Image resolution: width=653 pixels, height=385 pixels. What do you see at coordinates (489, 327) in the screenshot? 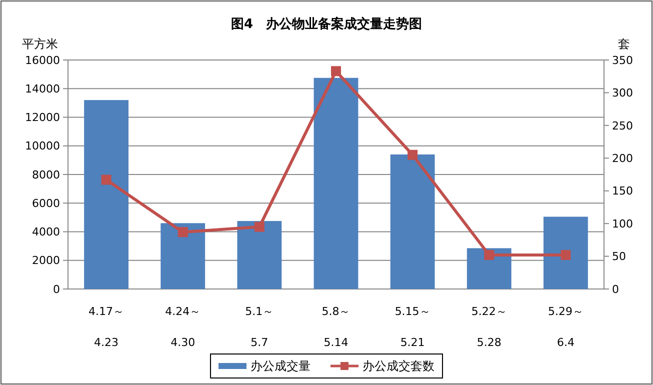
I see `category-label: 5.22～ 5.28` at bounding box center [489, 327].